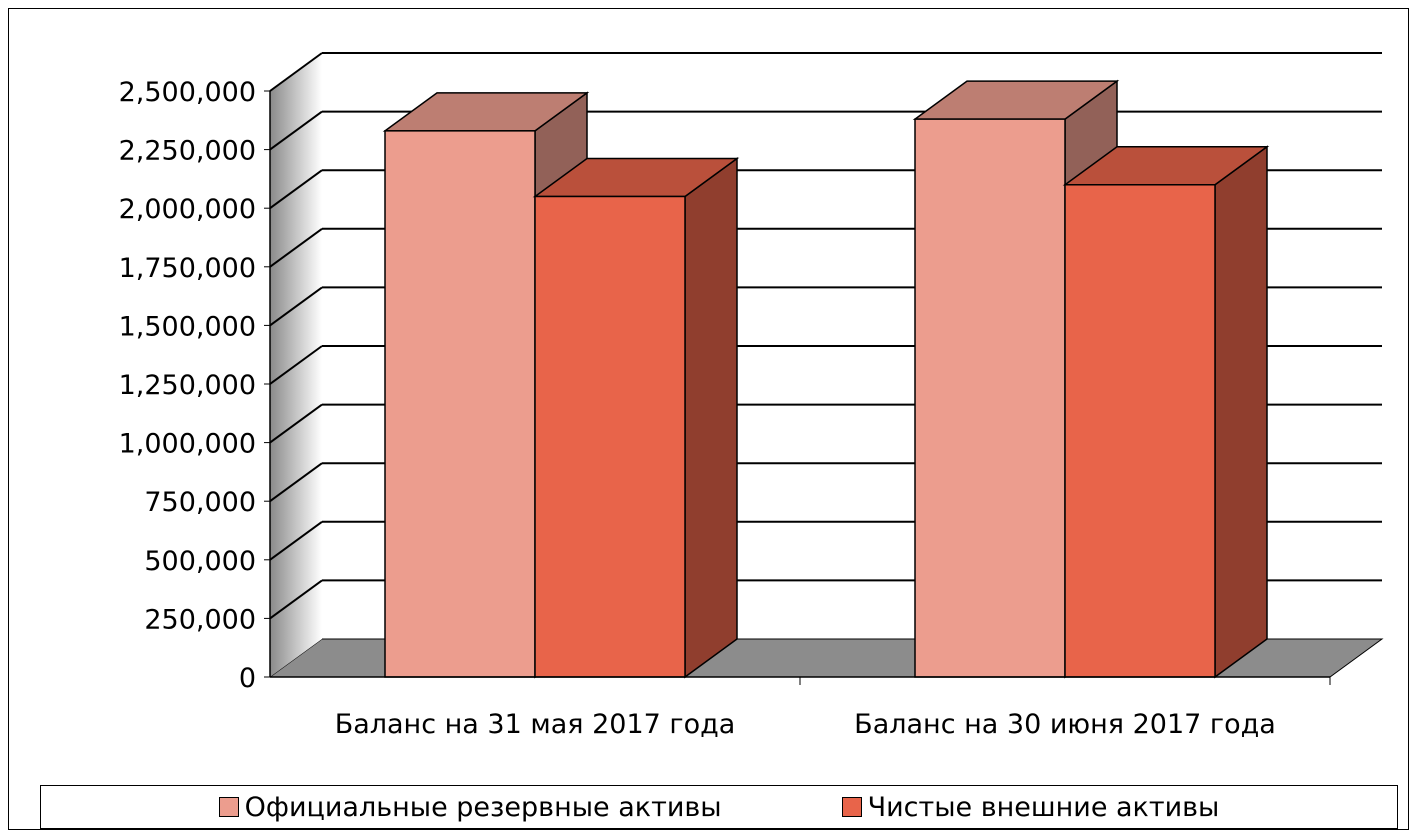 This screenshot has height=838, width=1417. Describe the element at coordinates (851, 807) in the screenshot. I see `legend-swatch-net` at that location.